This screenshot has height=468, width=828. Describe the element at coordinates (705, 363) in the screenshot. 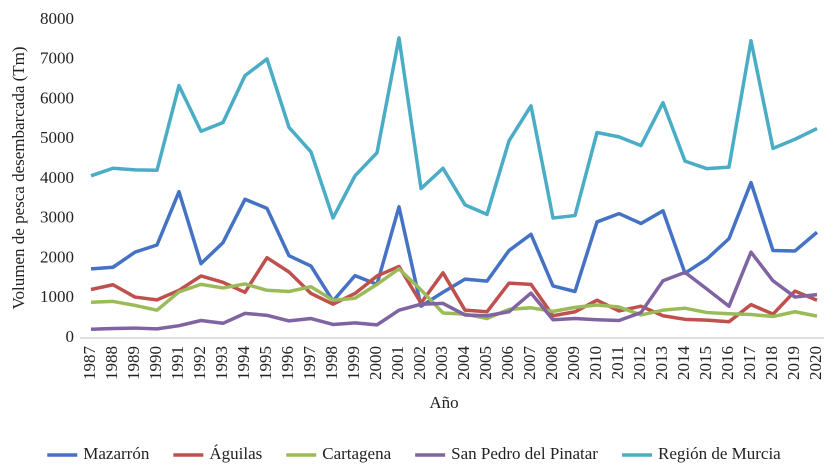

I see `x-tick-label: 2015` at that location.